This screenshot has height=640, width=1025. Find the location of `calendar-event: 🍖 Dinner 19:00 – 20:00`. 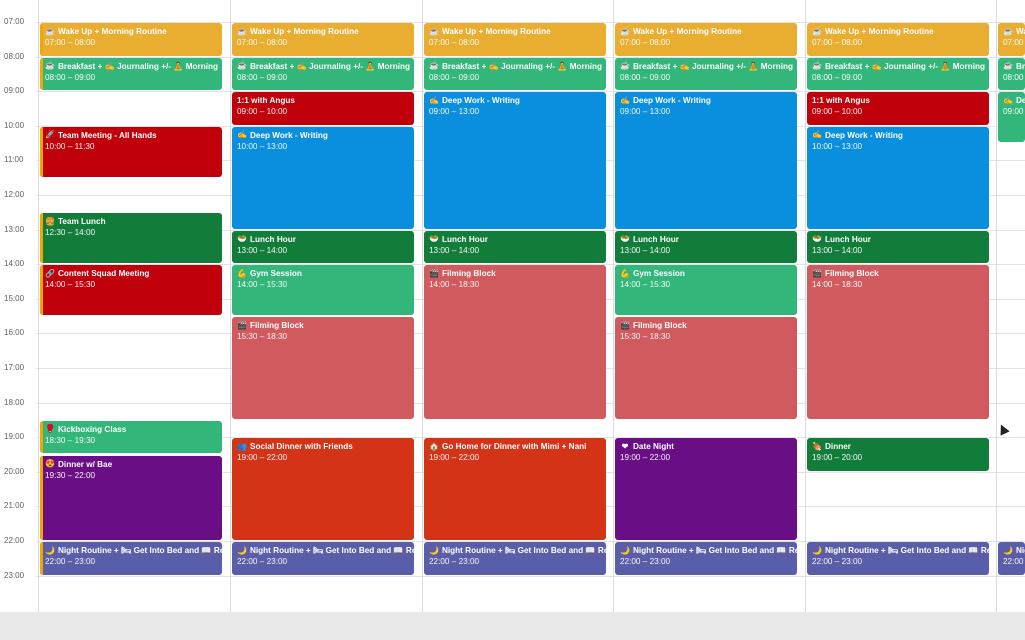

calendar-event: 🍖 Dinner 19:00 – 20:00 is located at coordinates (898, 454).